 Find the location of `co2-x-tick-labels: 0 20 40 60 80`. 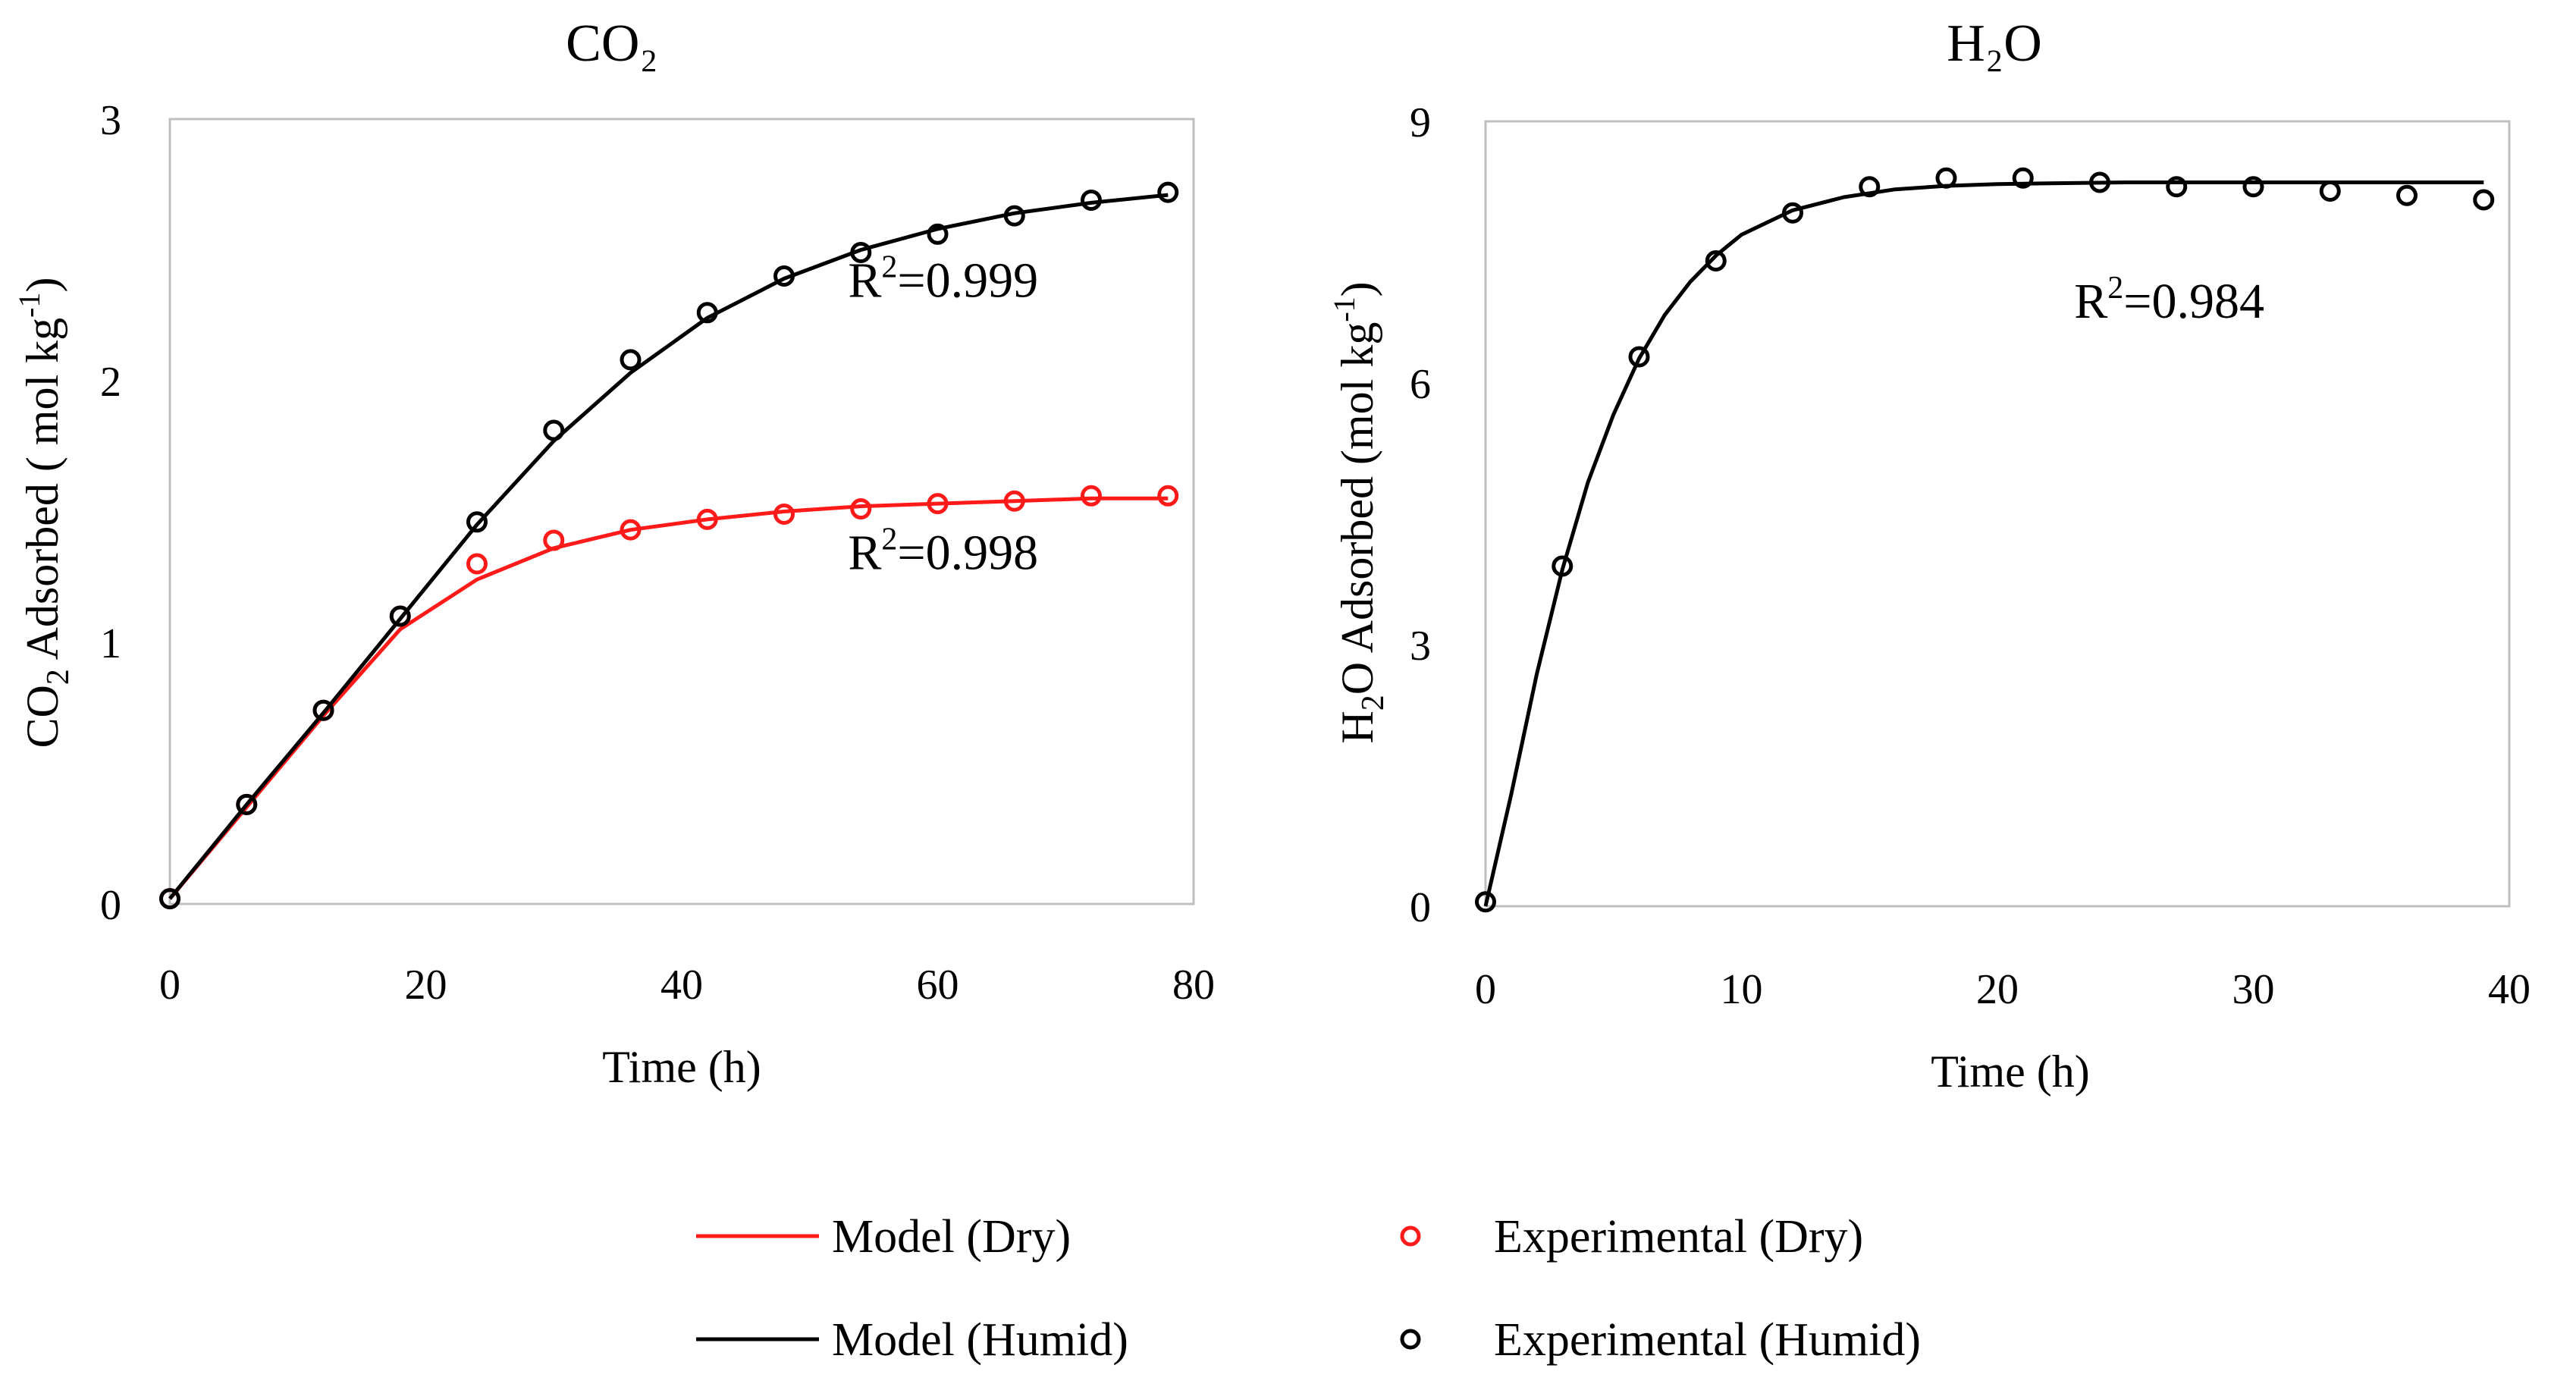

co2-x-tick-labels: 0 20 40 60 80 is located at coordinates (687, 985).